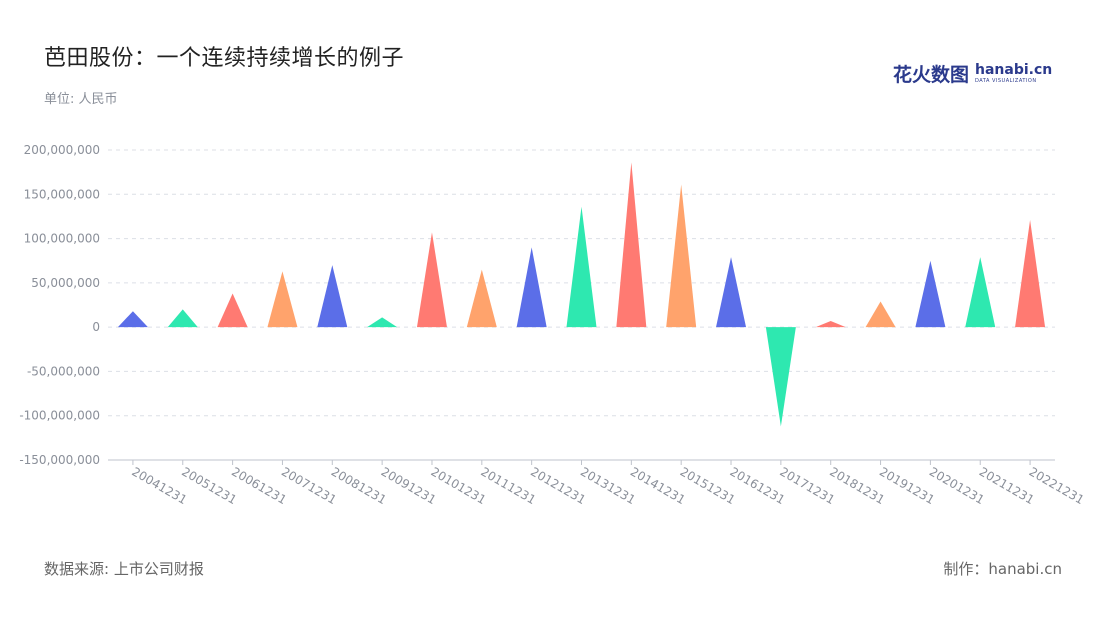 The height and width of the screenshot is (620, 1100). I want to click on x-tick-label: 20061231, so click(259, 485).